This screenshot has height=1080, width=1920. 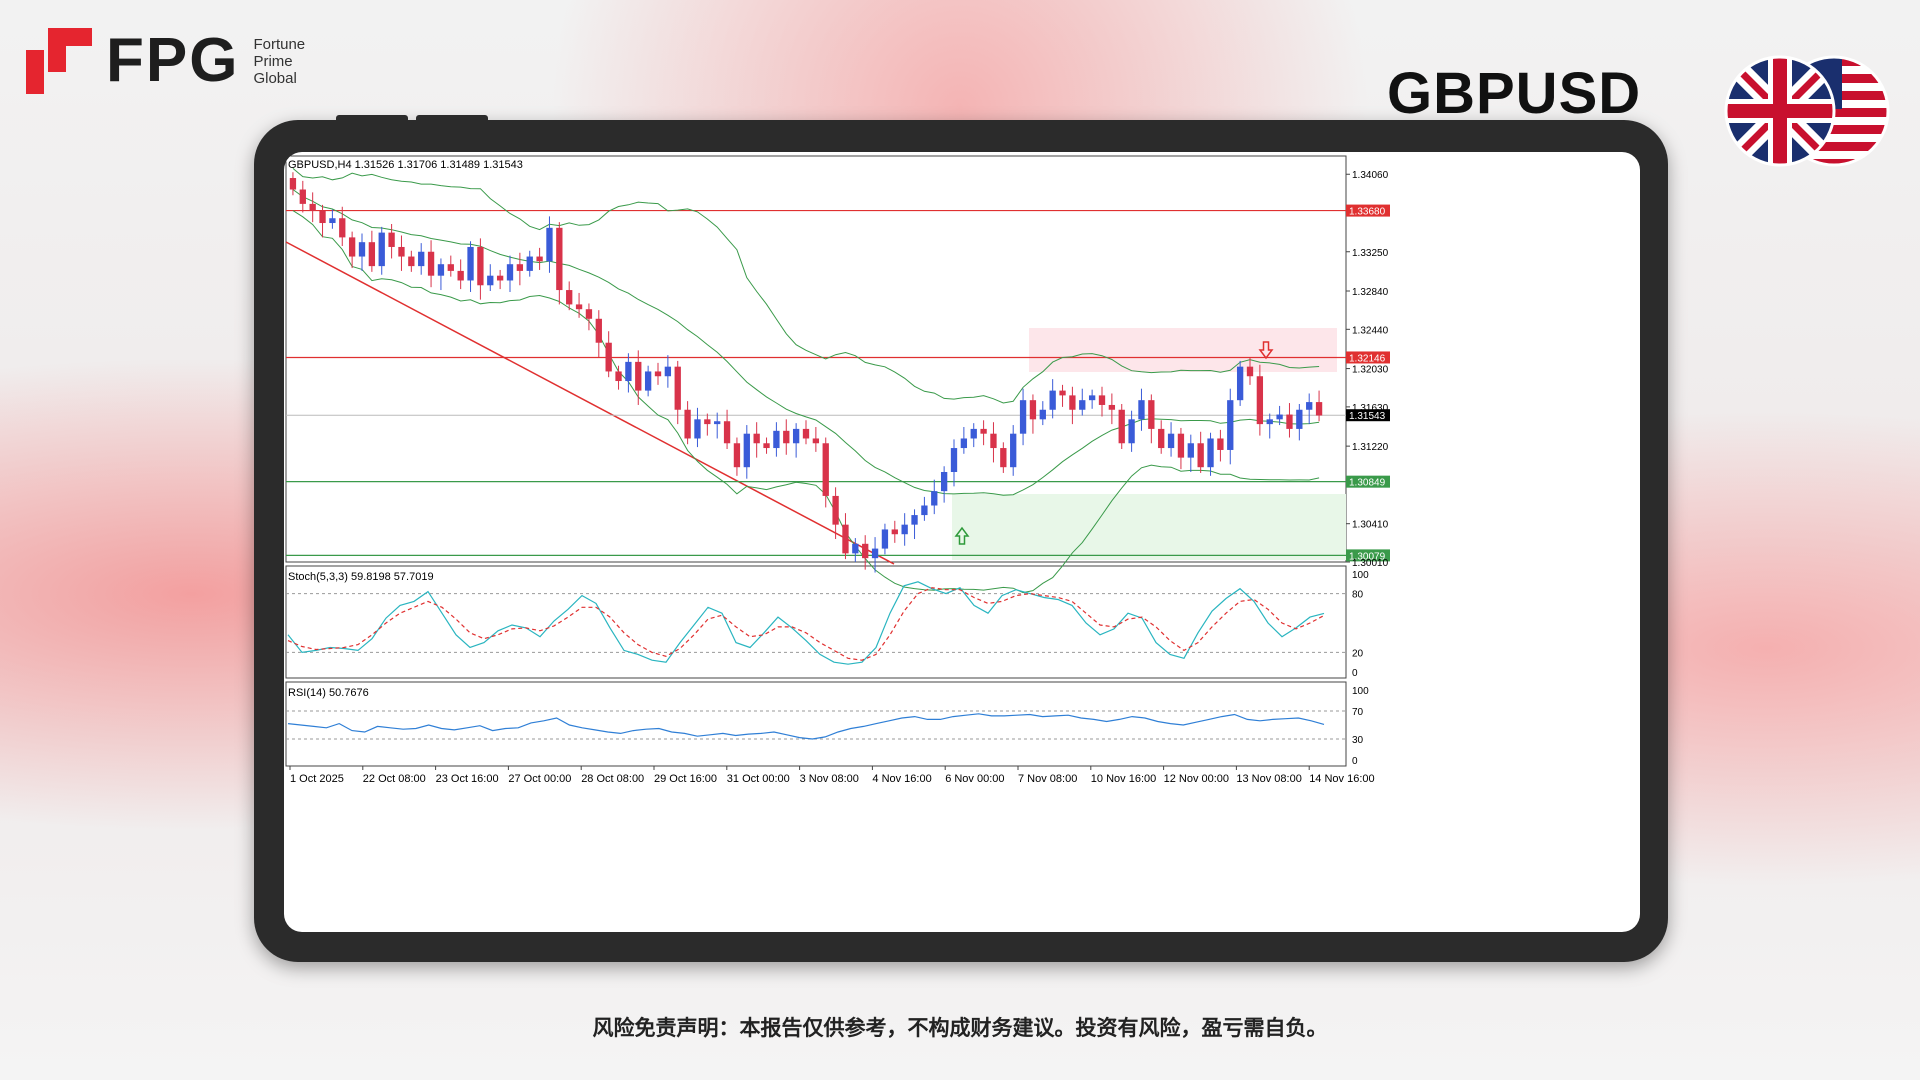 I want to click on time-tick-label: 14 Nov 16:00, so click(x=1341, y=779).